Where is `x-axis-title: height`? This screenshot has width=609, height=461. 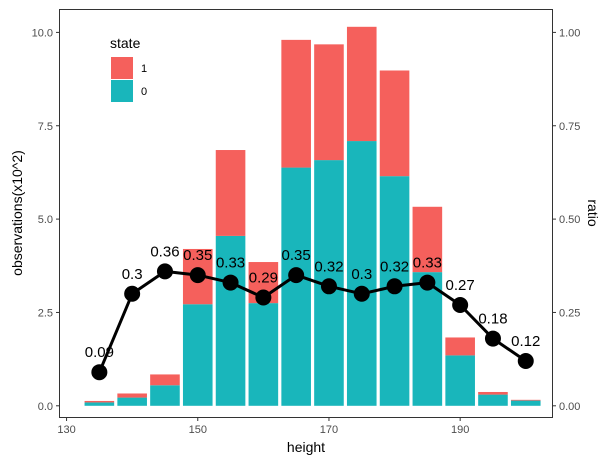 x-axis-title: height is located at coordinates (306, 447).